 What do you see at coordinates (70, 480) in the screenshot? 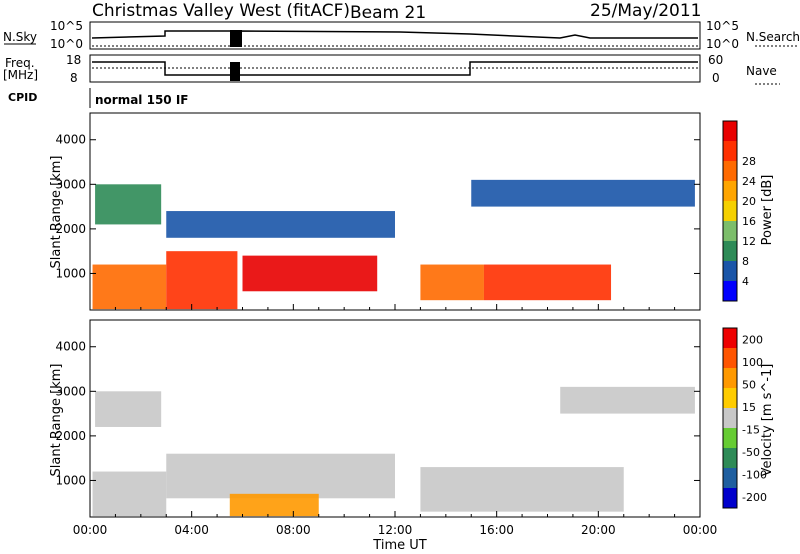
I see `velocity-y-tick-label: 1000` at bounding box center [70, 480].